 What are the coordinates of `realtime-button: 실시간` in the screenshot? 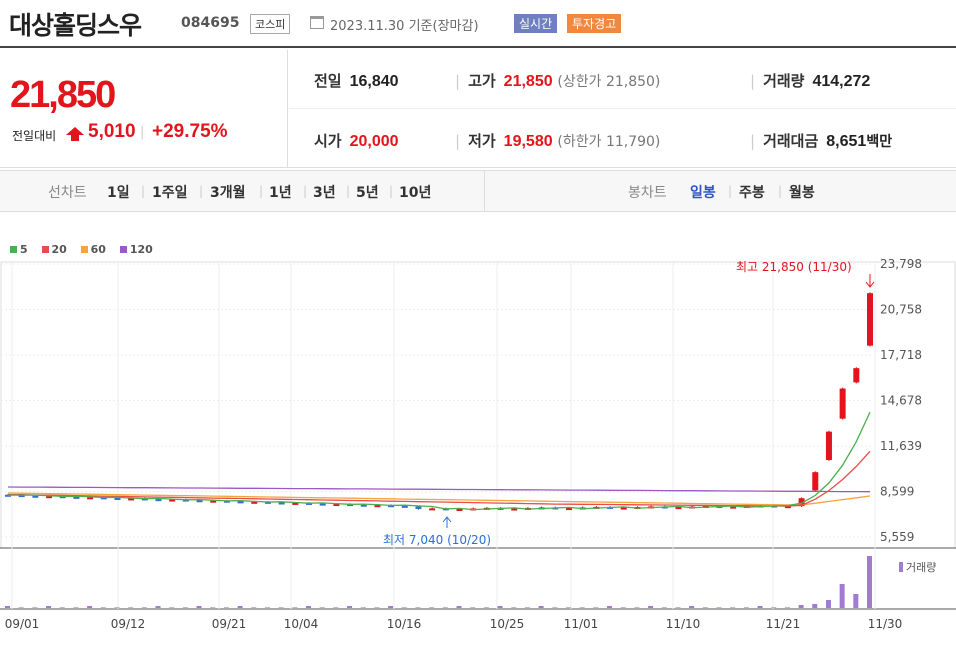 It's located at (536, 23).